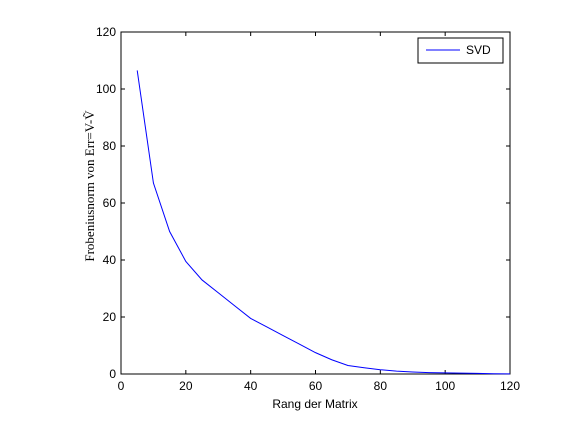  Describe the element at coordinates (381, 386) in the screenshot. I see `x-tick-label-4: 80` at that location.